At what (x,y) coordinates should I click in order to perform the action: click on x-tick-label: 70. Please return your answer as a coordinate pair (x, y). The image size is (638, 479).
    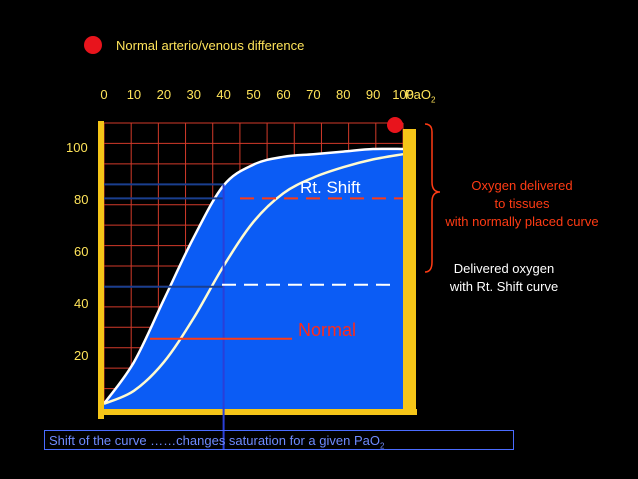
    Looking at the image, I should click on (313, 94).